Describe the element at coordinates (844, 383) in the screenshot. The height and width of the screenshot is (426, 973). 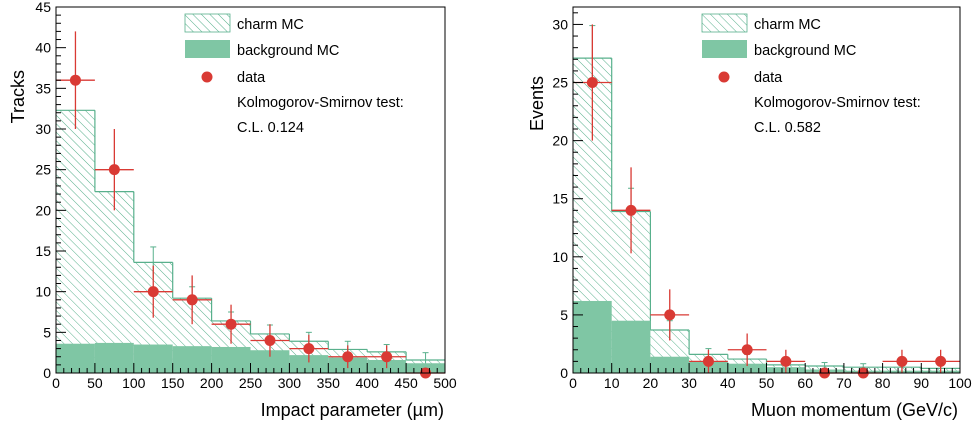
I see `x-tick-label: 70` at that location.